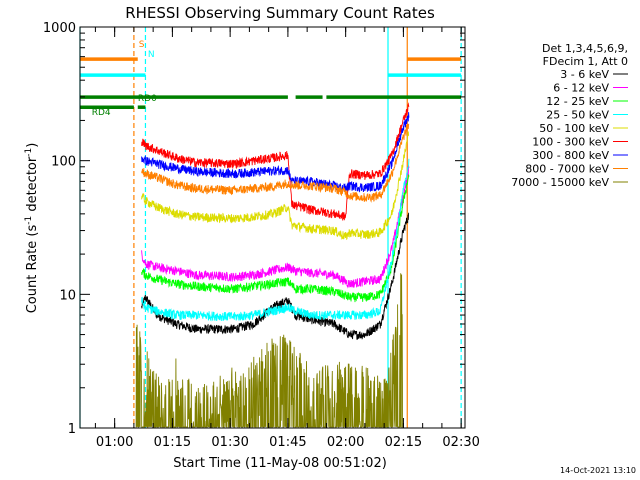  Describe the element at coordinates (32, 145) in the screenshot. I see `y-axis-label-end: )` at that location.